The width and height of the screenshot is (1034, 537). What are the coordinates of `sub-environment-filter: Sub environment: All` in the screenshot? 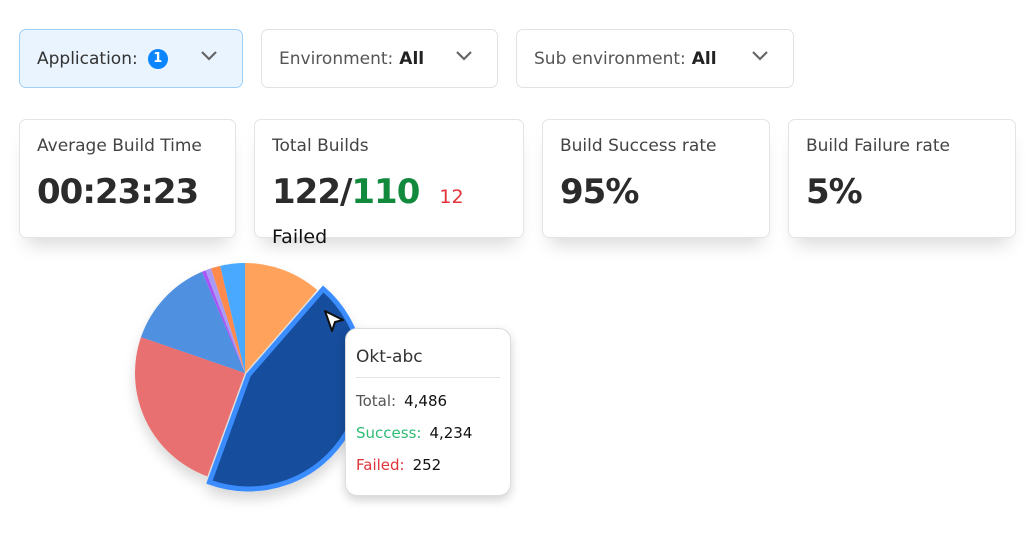 It's located at (655, 58).